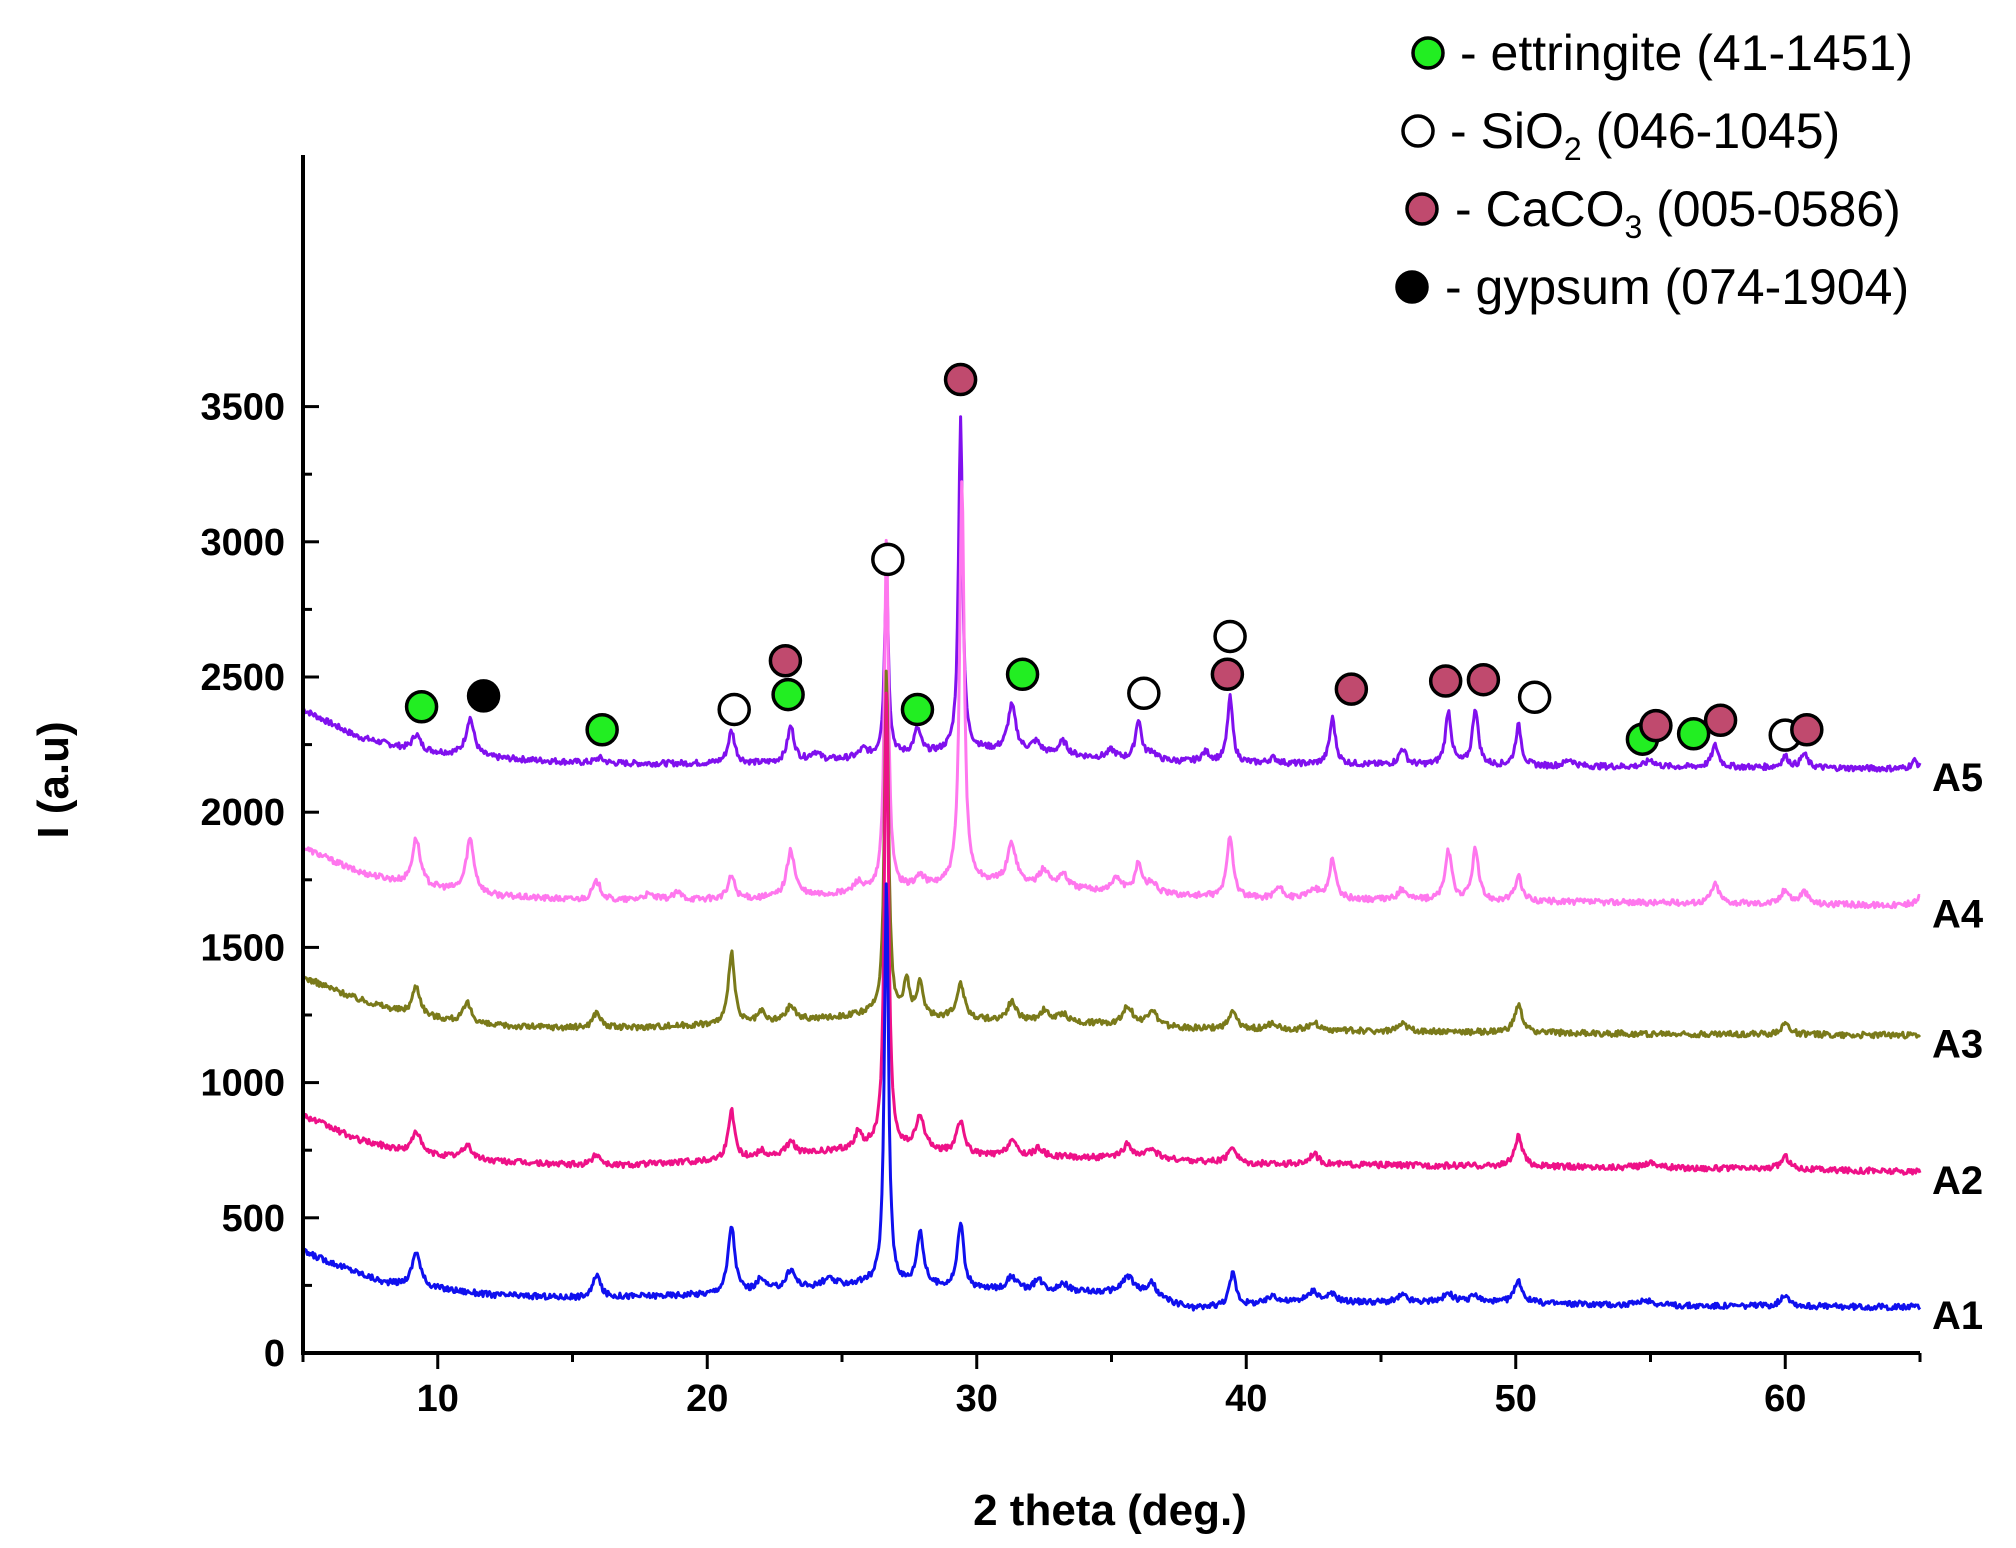  I want to click on y-tick-label: 1500, so click(242, 948).